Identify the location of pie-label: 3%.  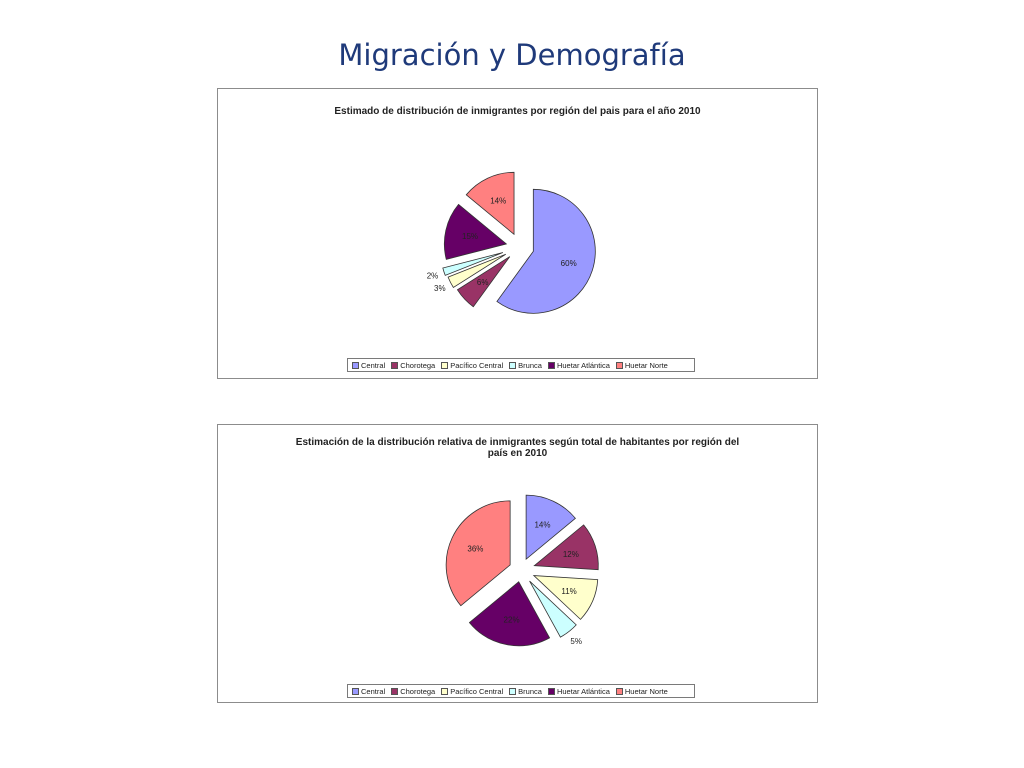
(440, 288).